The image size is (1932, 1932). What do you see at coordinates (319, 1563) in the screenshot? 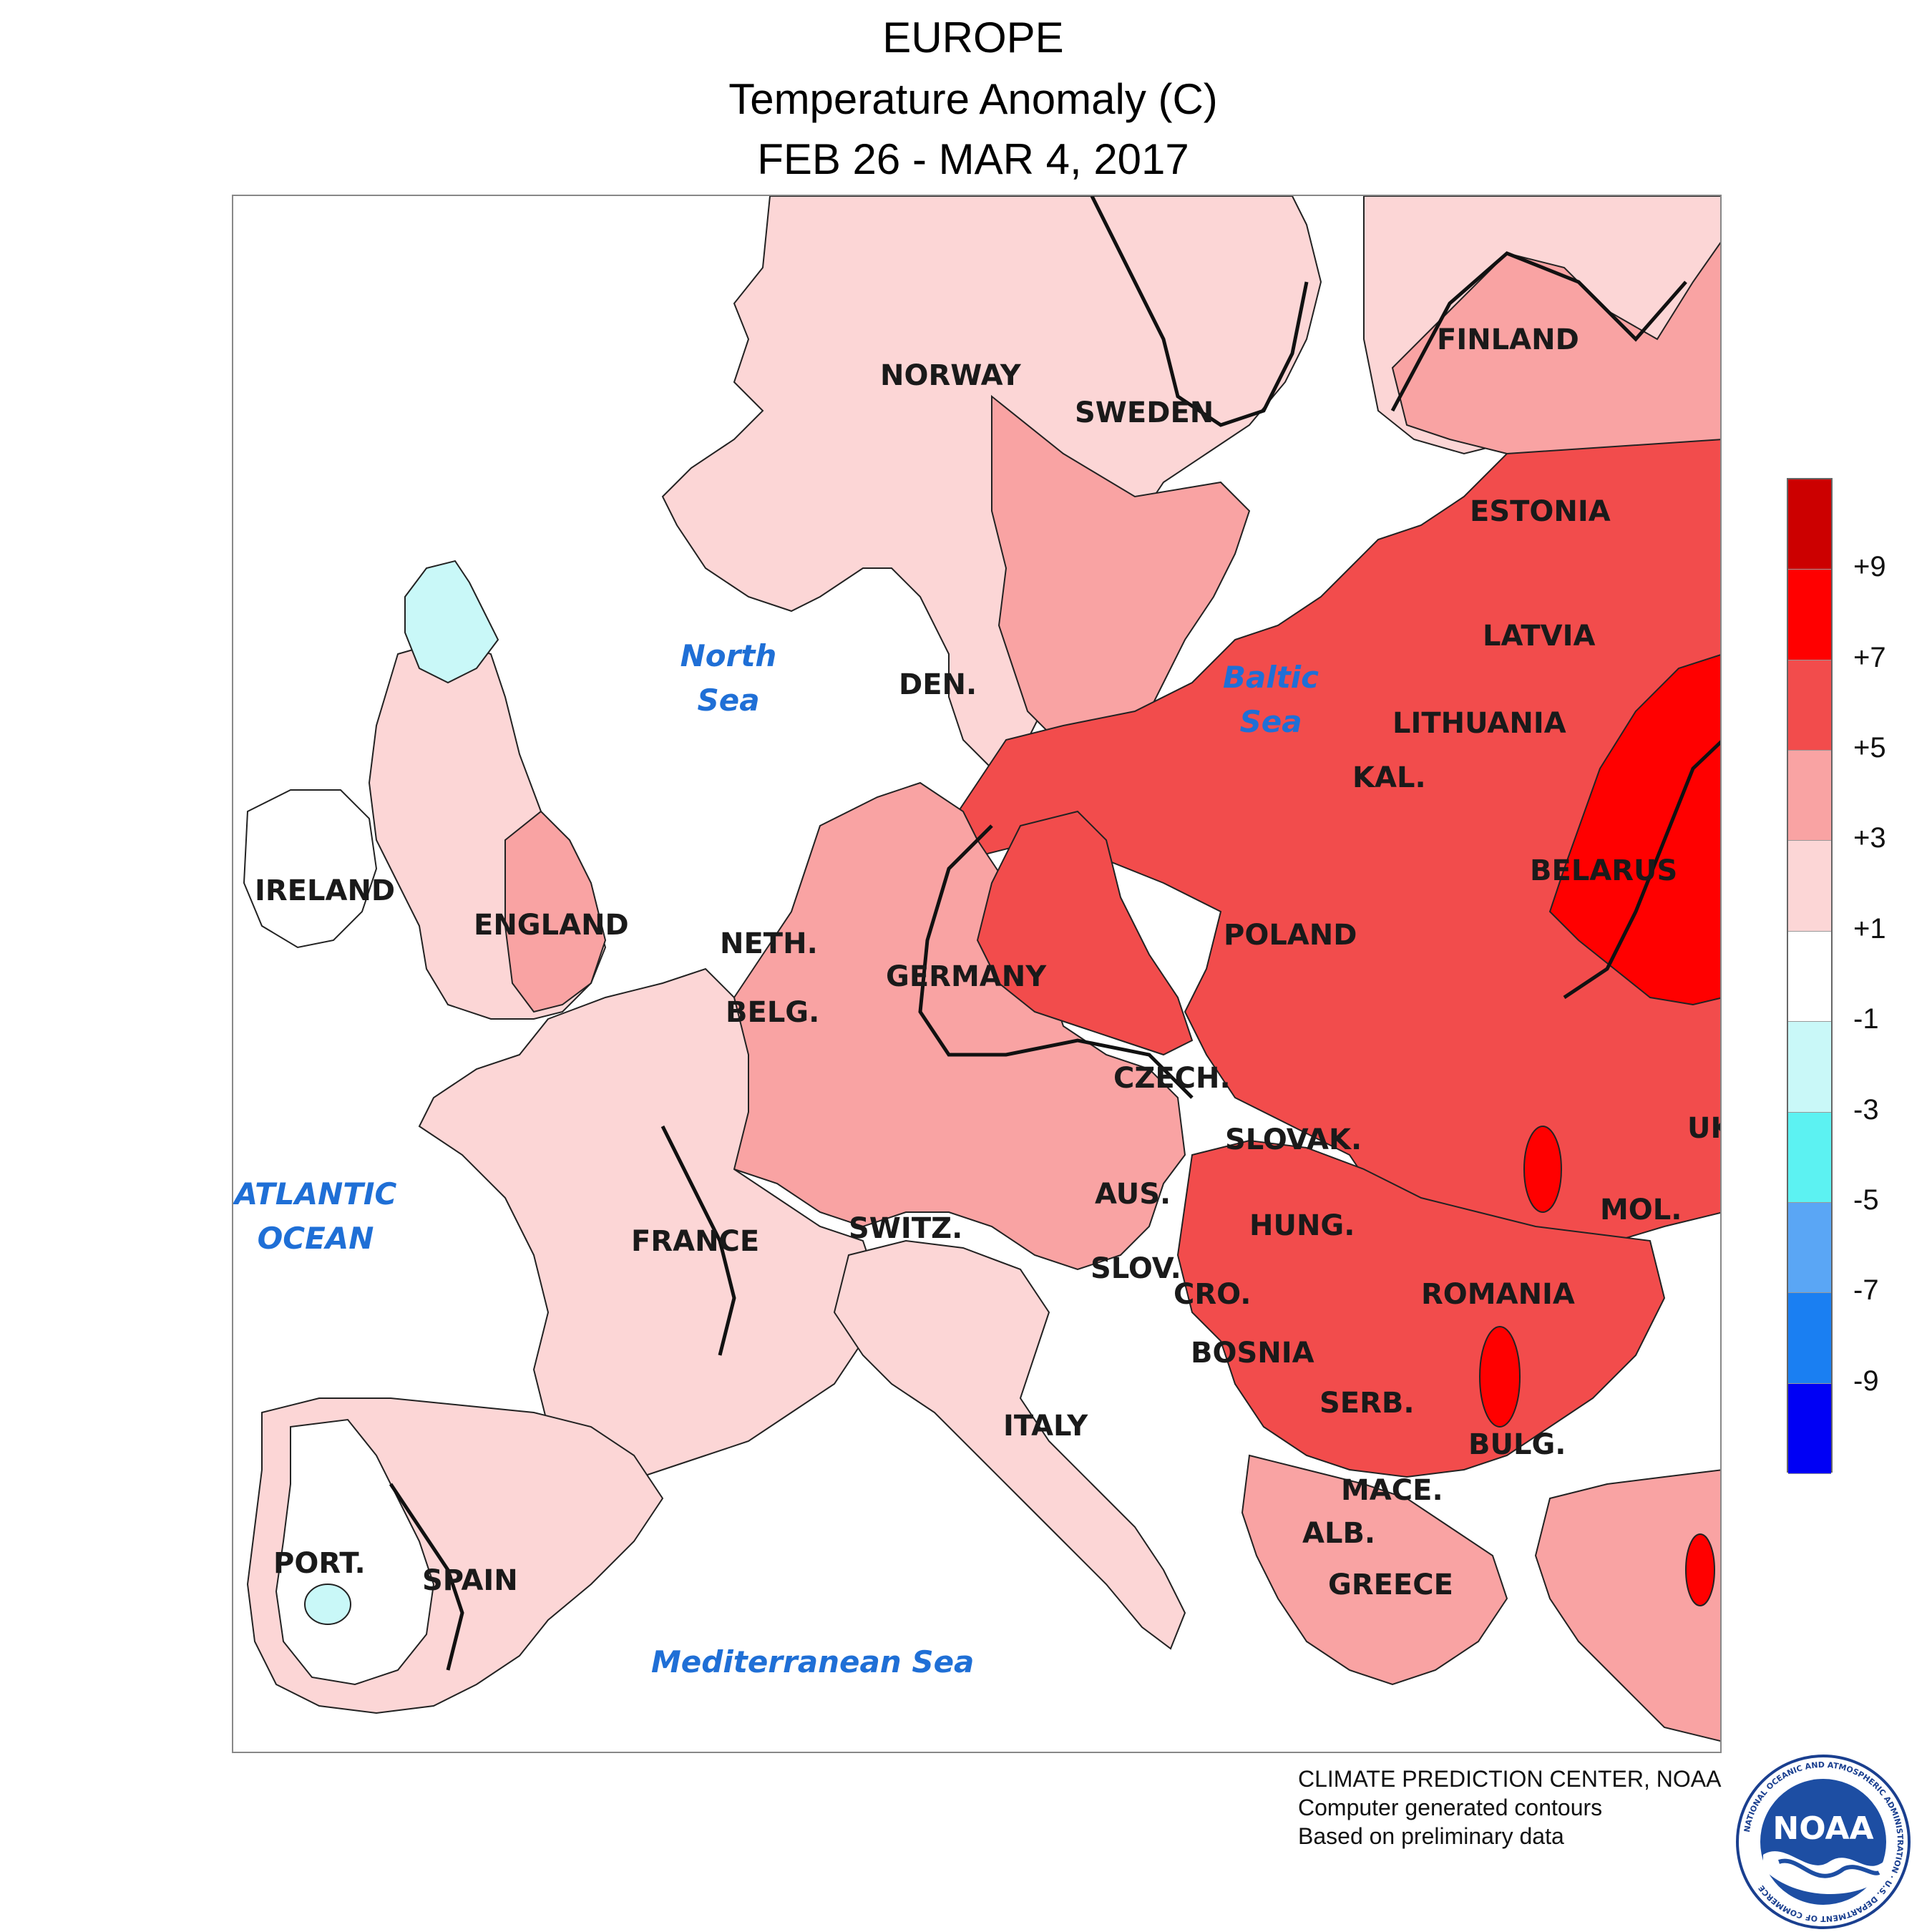
I see `country-label-port: PORT.` at bounding box center [319, 1563].